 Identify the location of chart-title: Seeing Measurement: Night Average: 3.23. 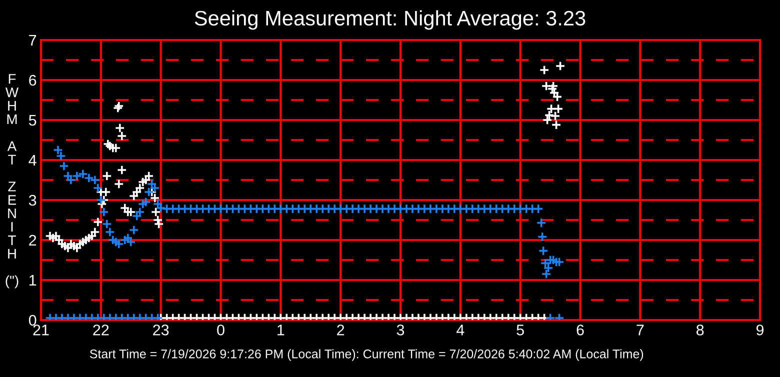
(390, 20).